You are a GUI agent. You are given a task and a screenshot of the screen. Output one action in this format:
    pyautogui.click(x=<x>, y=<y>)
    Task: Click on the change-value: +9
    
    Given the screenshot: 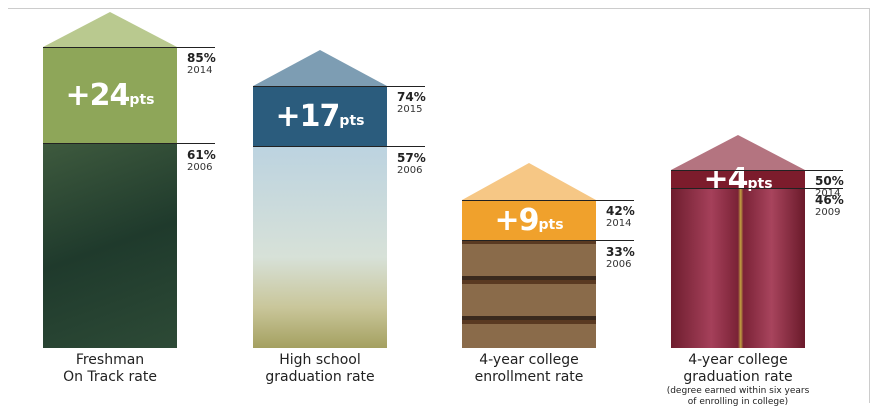 What is the action you would take?
    pyautogui.click(x=516, y=220)
    